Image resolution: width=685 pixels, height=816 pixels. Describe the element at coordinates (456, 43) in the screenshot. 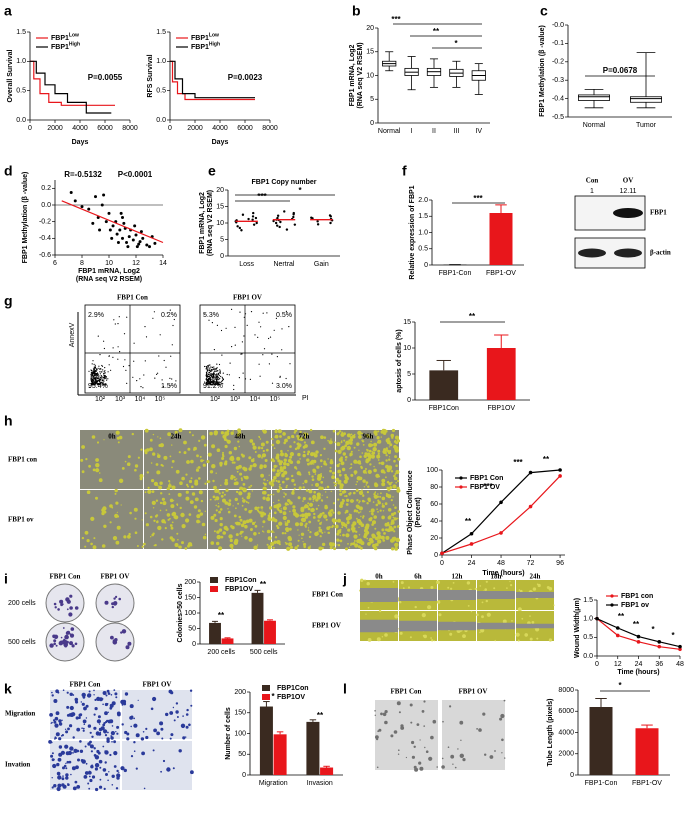

I see `annotation: *` at that location.